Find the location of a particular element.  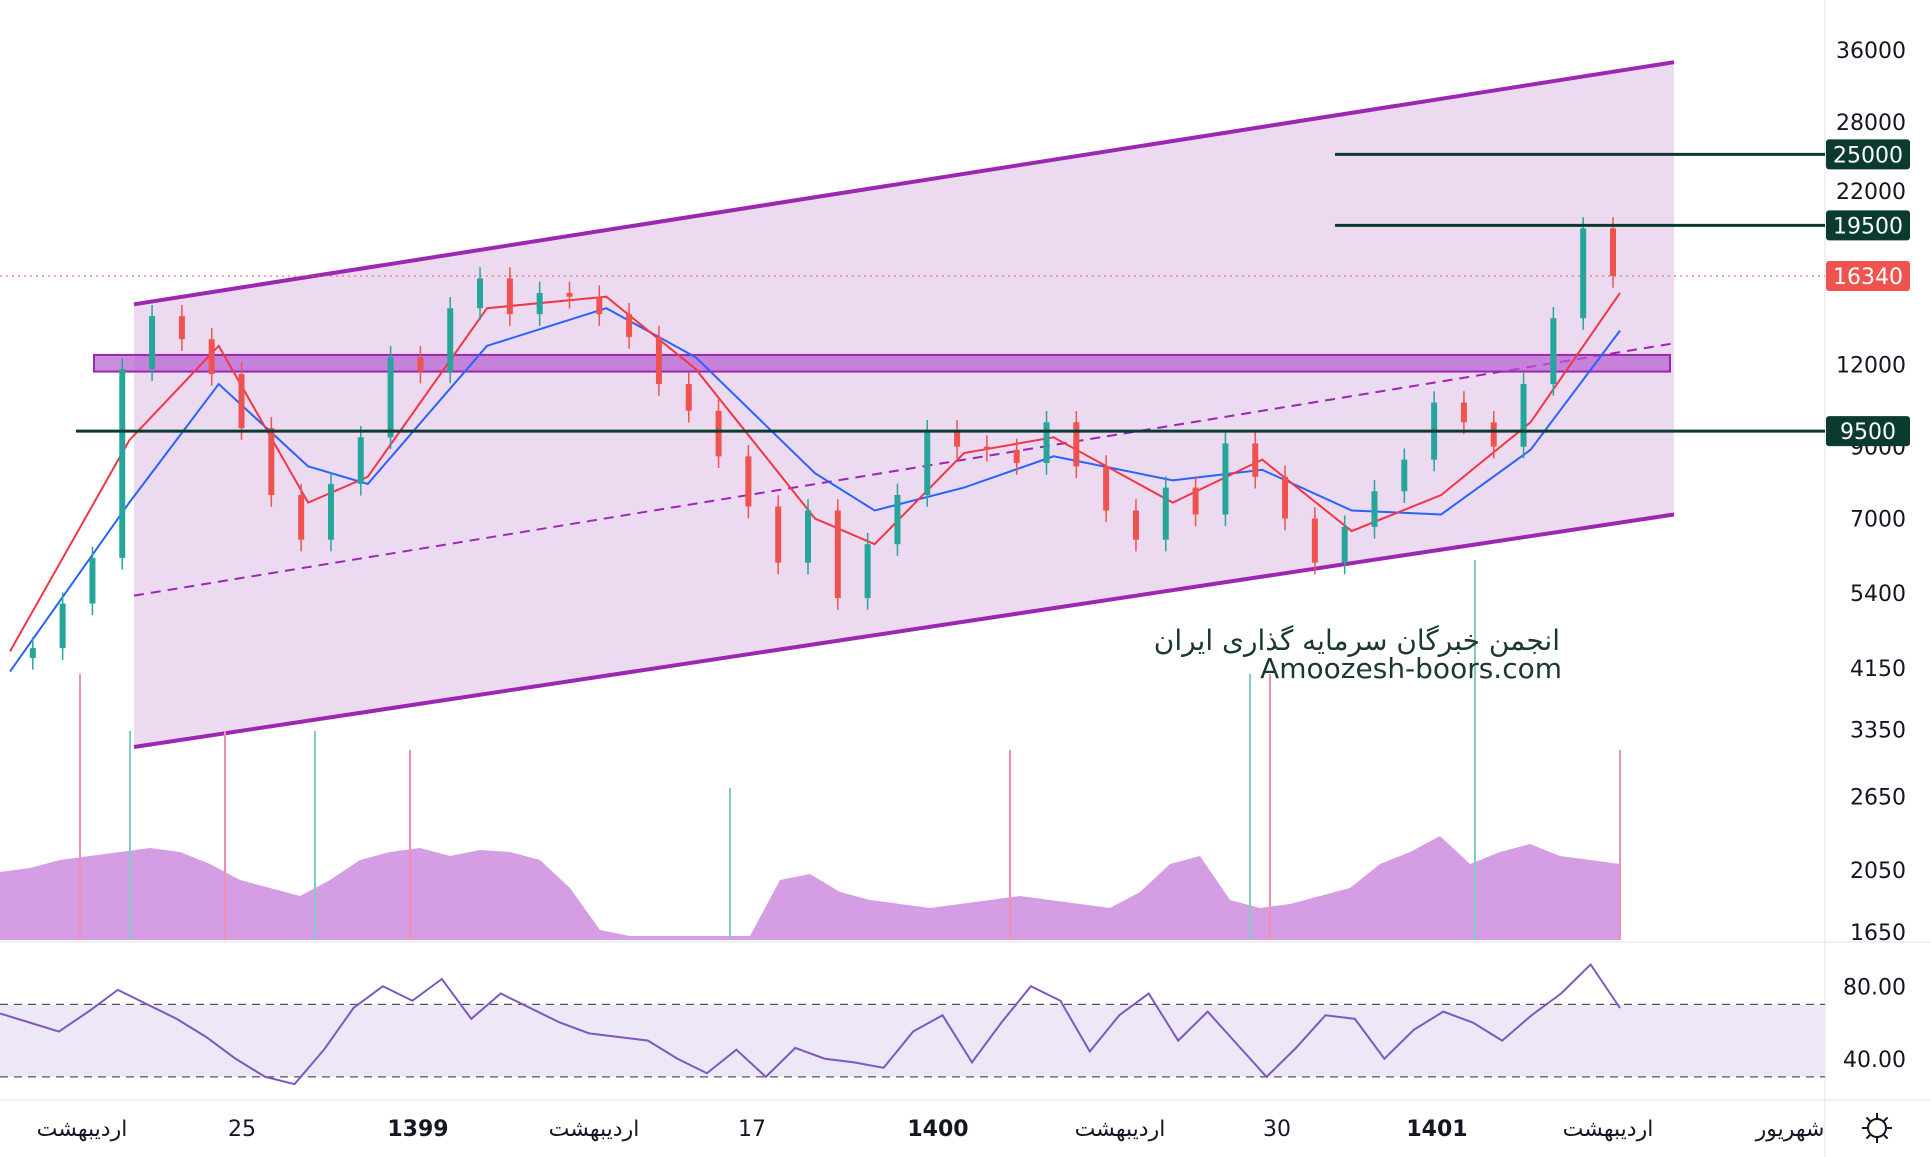

price-axis-tick: 28000 is located at coordinates (1871, 123).